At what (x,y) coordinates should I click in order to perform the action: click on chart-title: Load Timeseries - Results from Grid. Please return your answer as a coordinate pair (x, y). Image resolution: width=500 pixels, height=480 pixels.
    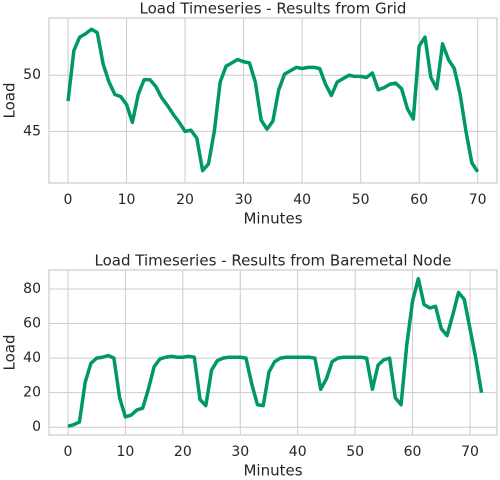
    Looking at the image, I should click on (273, 9).